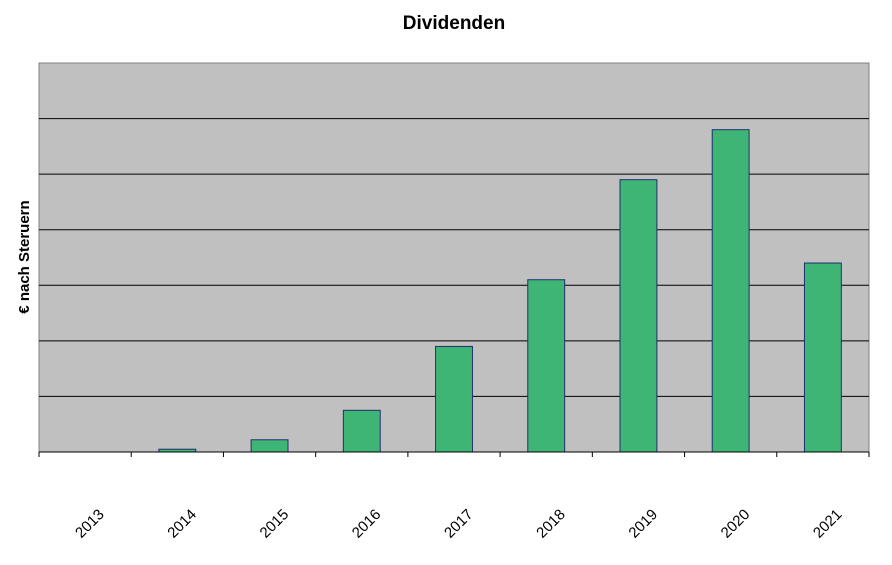 The height and width of the screenshot is (565, 892). What do you see at coordinates (90, 524) in the screenshot?
I see `x-tick-label-2013: 2013` at bounding box center [90, 524].